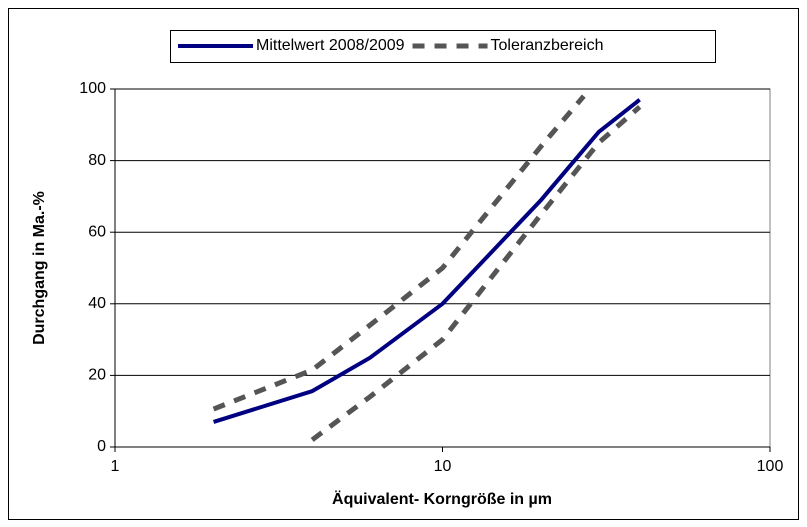 The width and height of the screenshot is (807, 527). What do you see at coordinates (442, 499) in the screenshot?
I see `x-axis-label: Äquivalent- Korngröße in µm` at bounding box center [442, 499].